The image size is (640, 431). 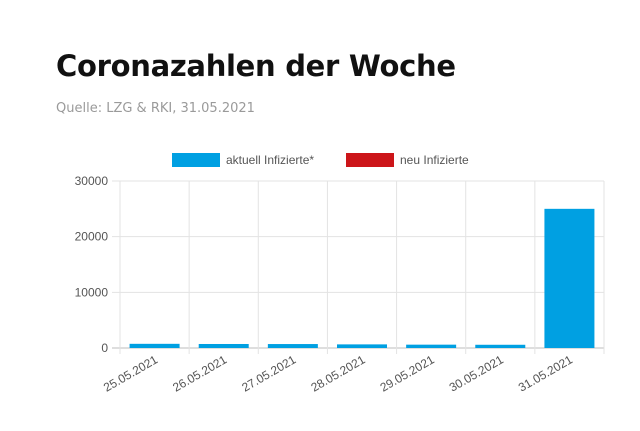 What do you see at coordinates (256, 66) in the screenshot?
I see `page-title: Coronazahlen der Woche` at bounding box center [256, 66].